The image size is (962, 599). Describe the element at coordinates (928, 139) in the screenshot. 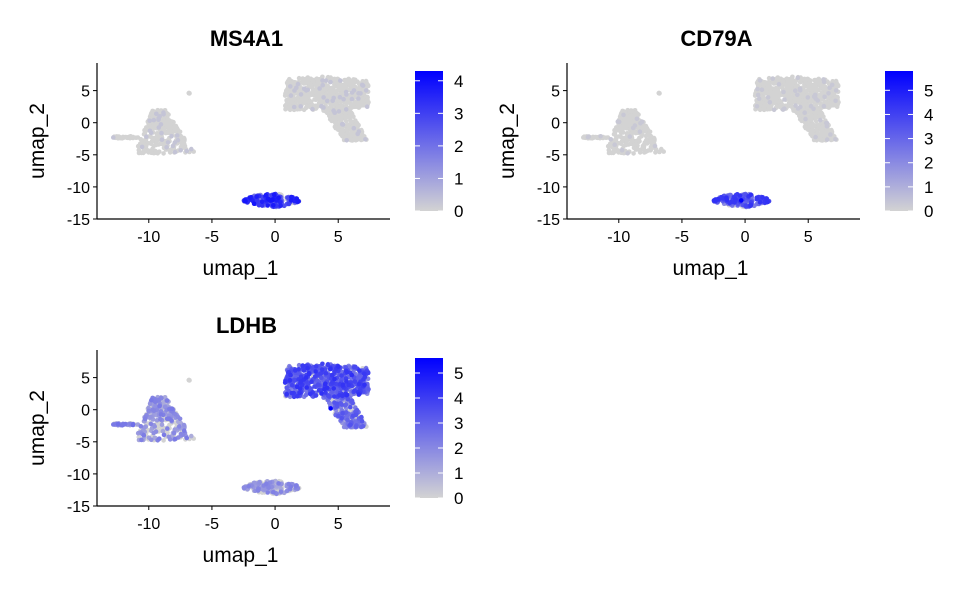

I see `colorbar-tick-label: 3` at that location.